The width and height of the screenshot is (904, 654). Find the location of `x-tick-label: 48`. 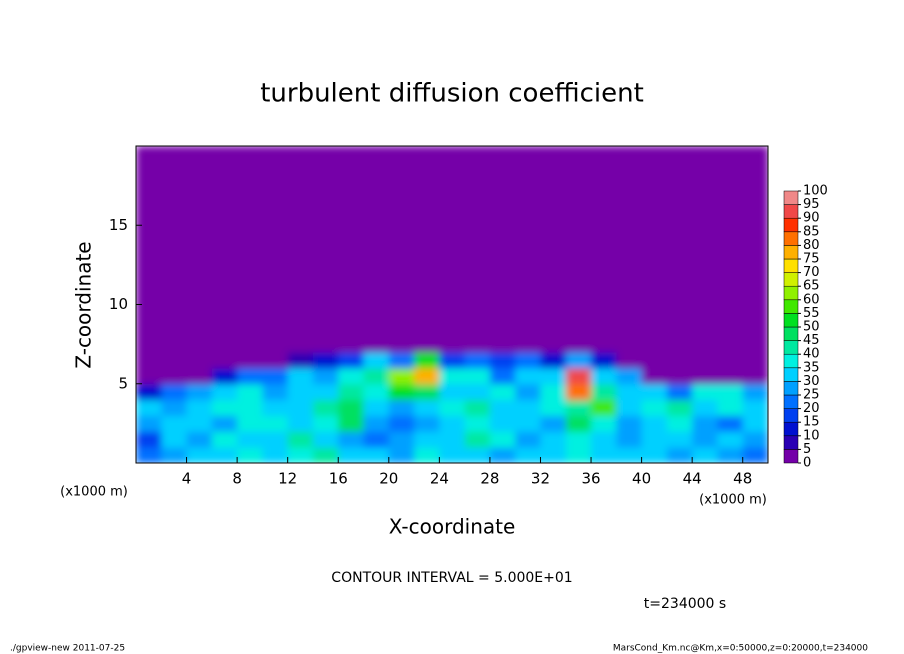

x-tick-label: 48 is located at coordinates (742, 479).